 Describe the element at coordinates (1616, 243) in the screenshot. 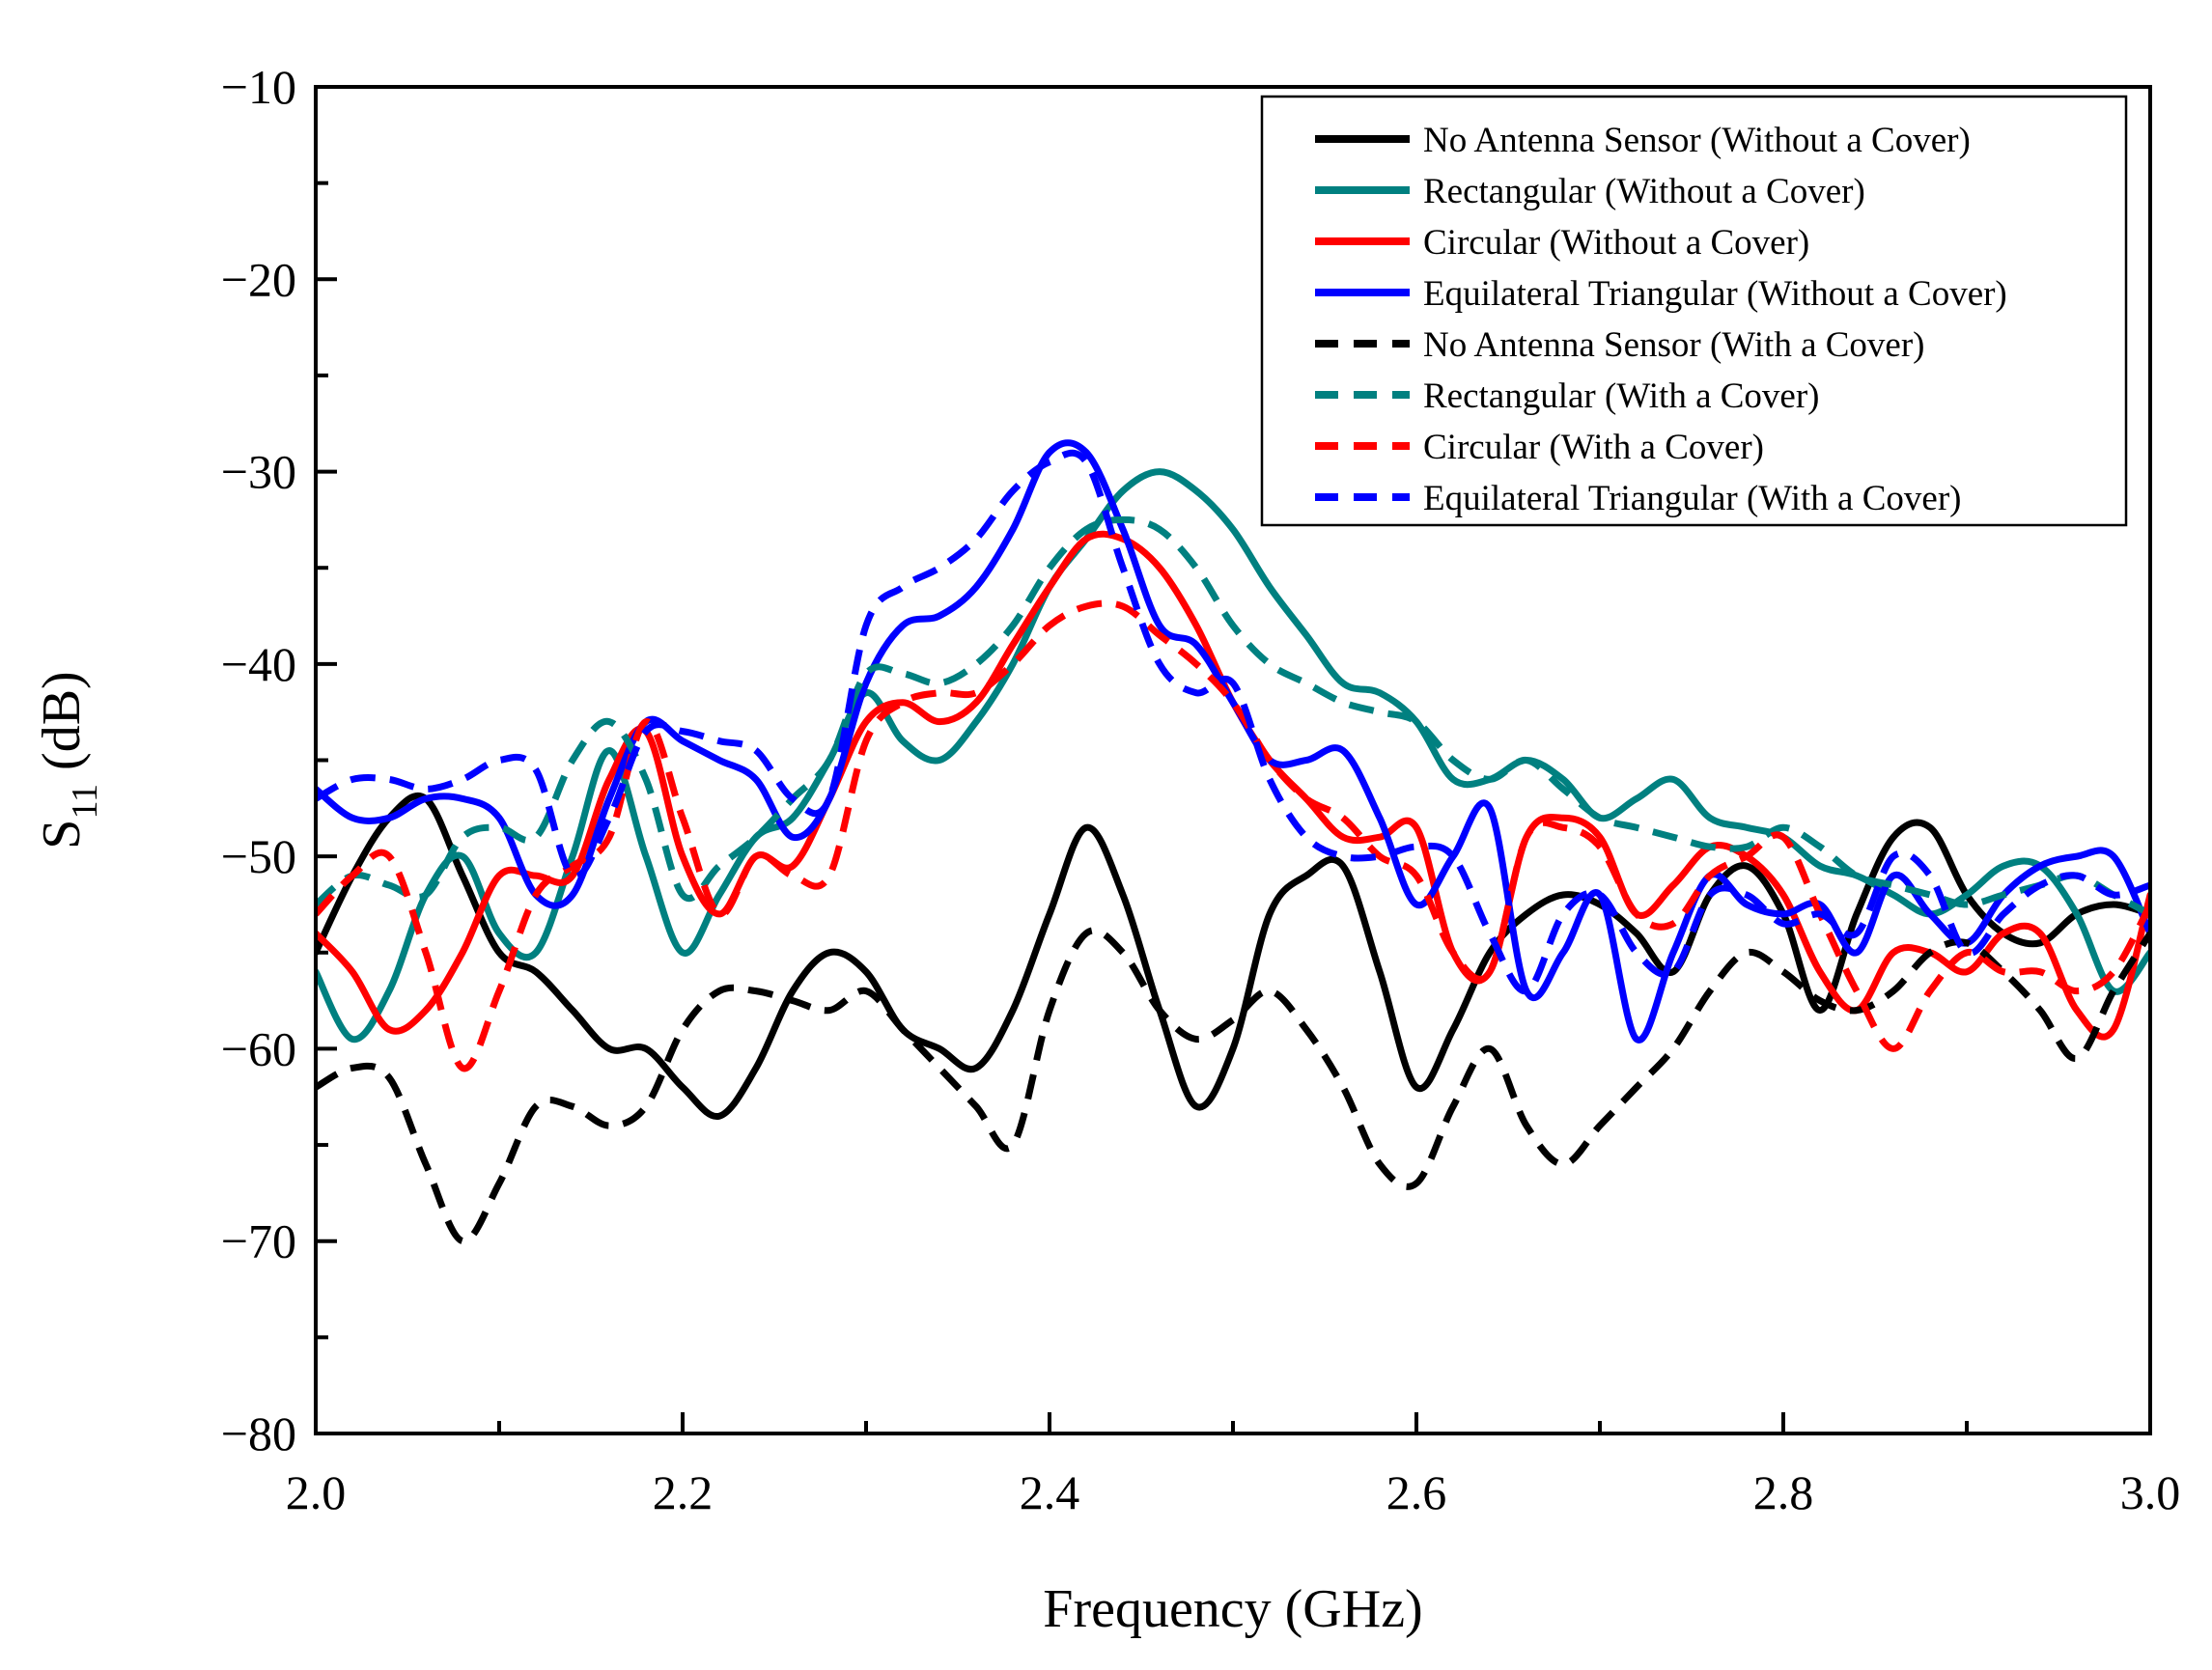

I see `legend-label-2: Circular (Without a Cover)` at that location.